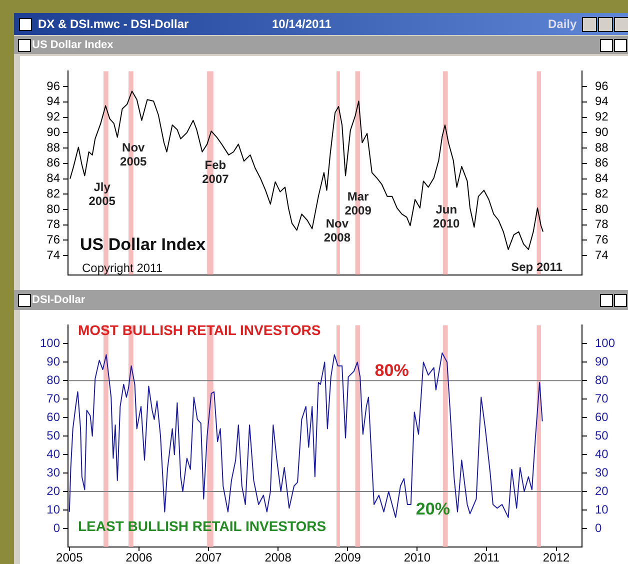 This screenshot has height=564, width=628. What do you see at coordinates (53, 472) in the screenshot?
I see `y-tick-label: 30` at bounding box center [53, 472].